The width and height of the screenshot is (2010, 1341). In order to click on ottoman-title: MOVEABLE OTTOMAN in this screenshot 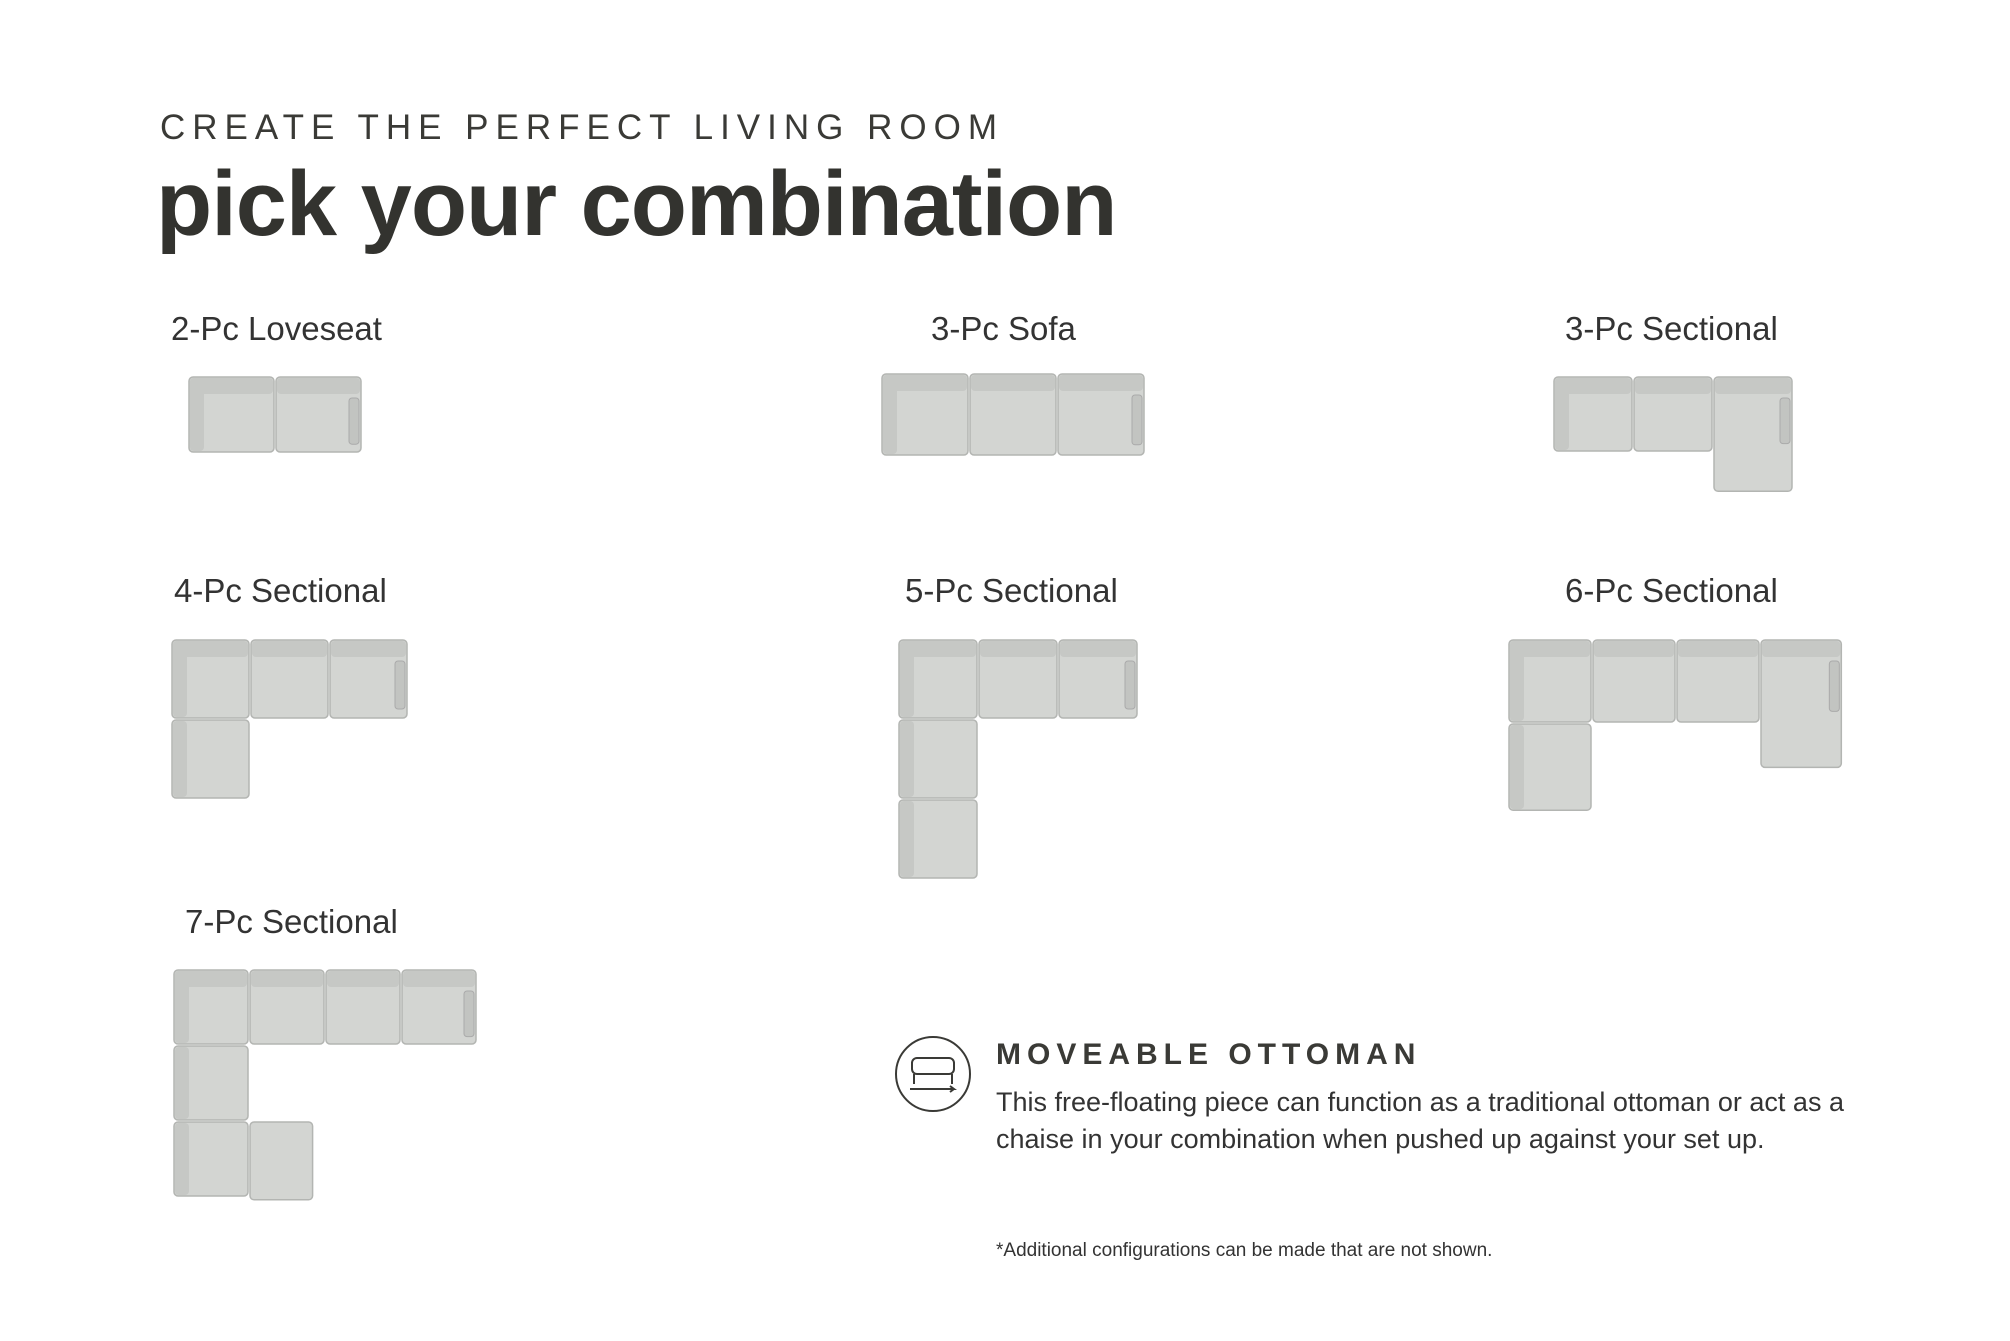, I will do `click(1209, 1054)`.